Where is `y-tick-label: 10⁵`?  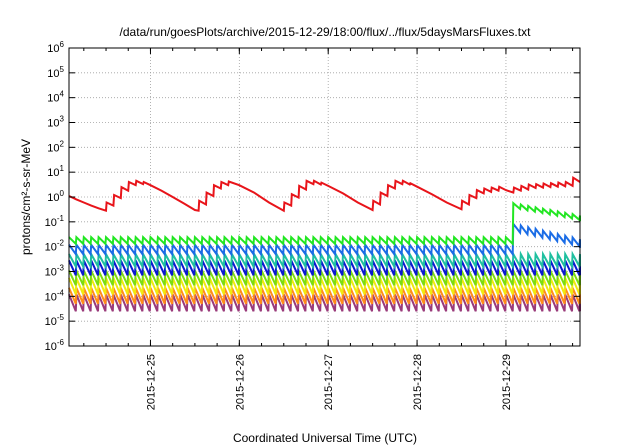 y-tick-label: 10⁵ is located at coordinates (55, 72).